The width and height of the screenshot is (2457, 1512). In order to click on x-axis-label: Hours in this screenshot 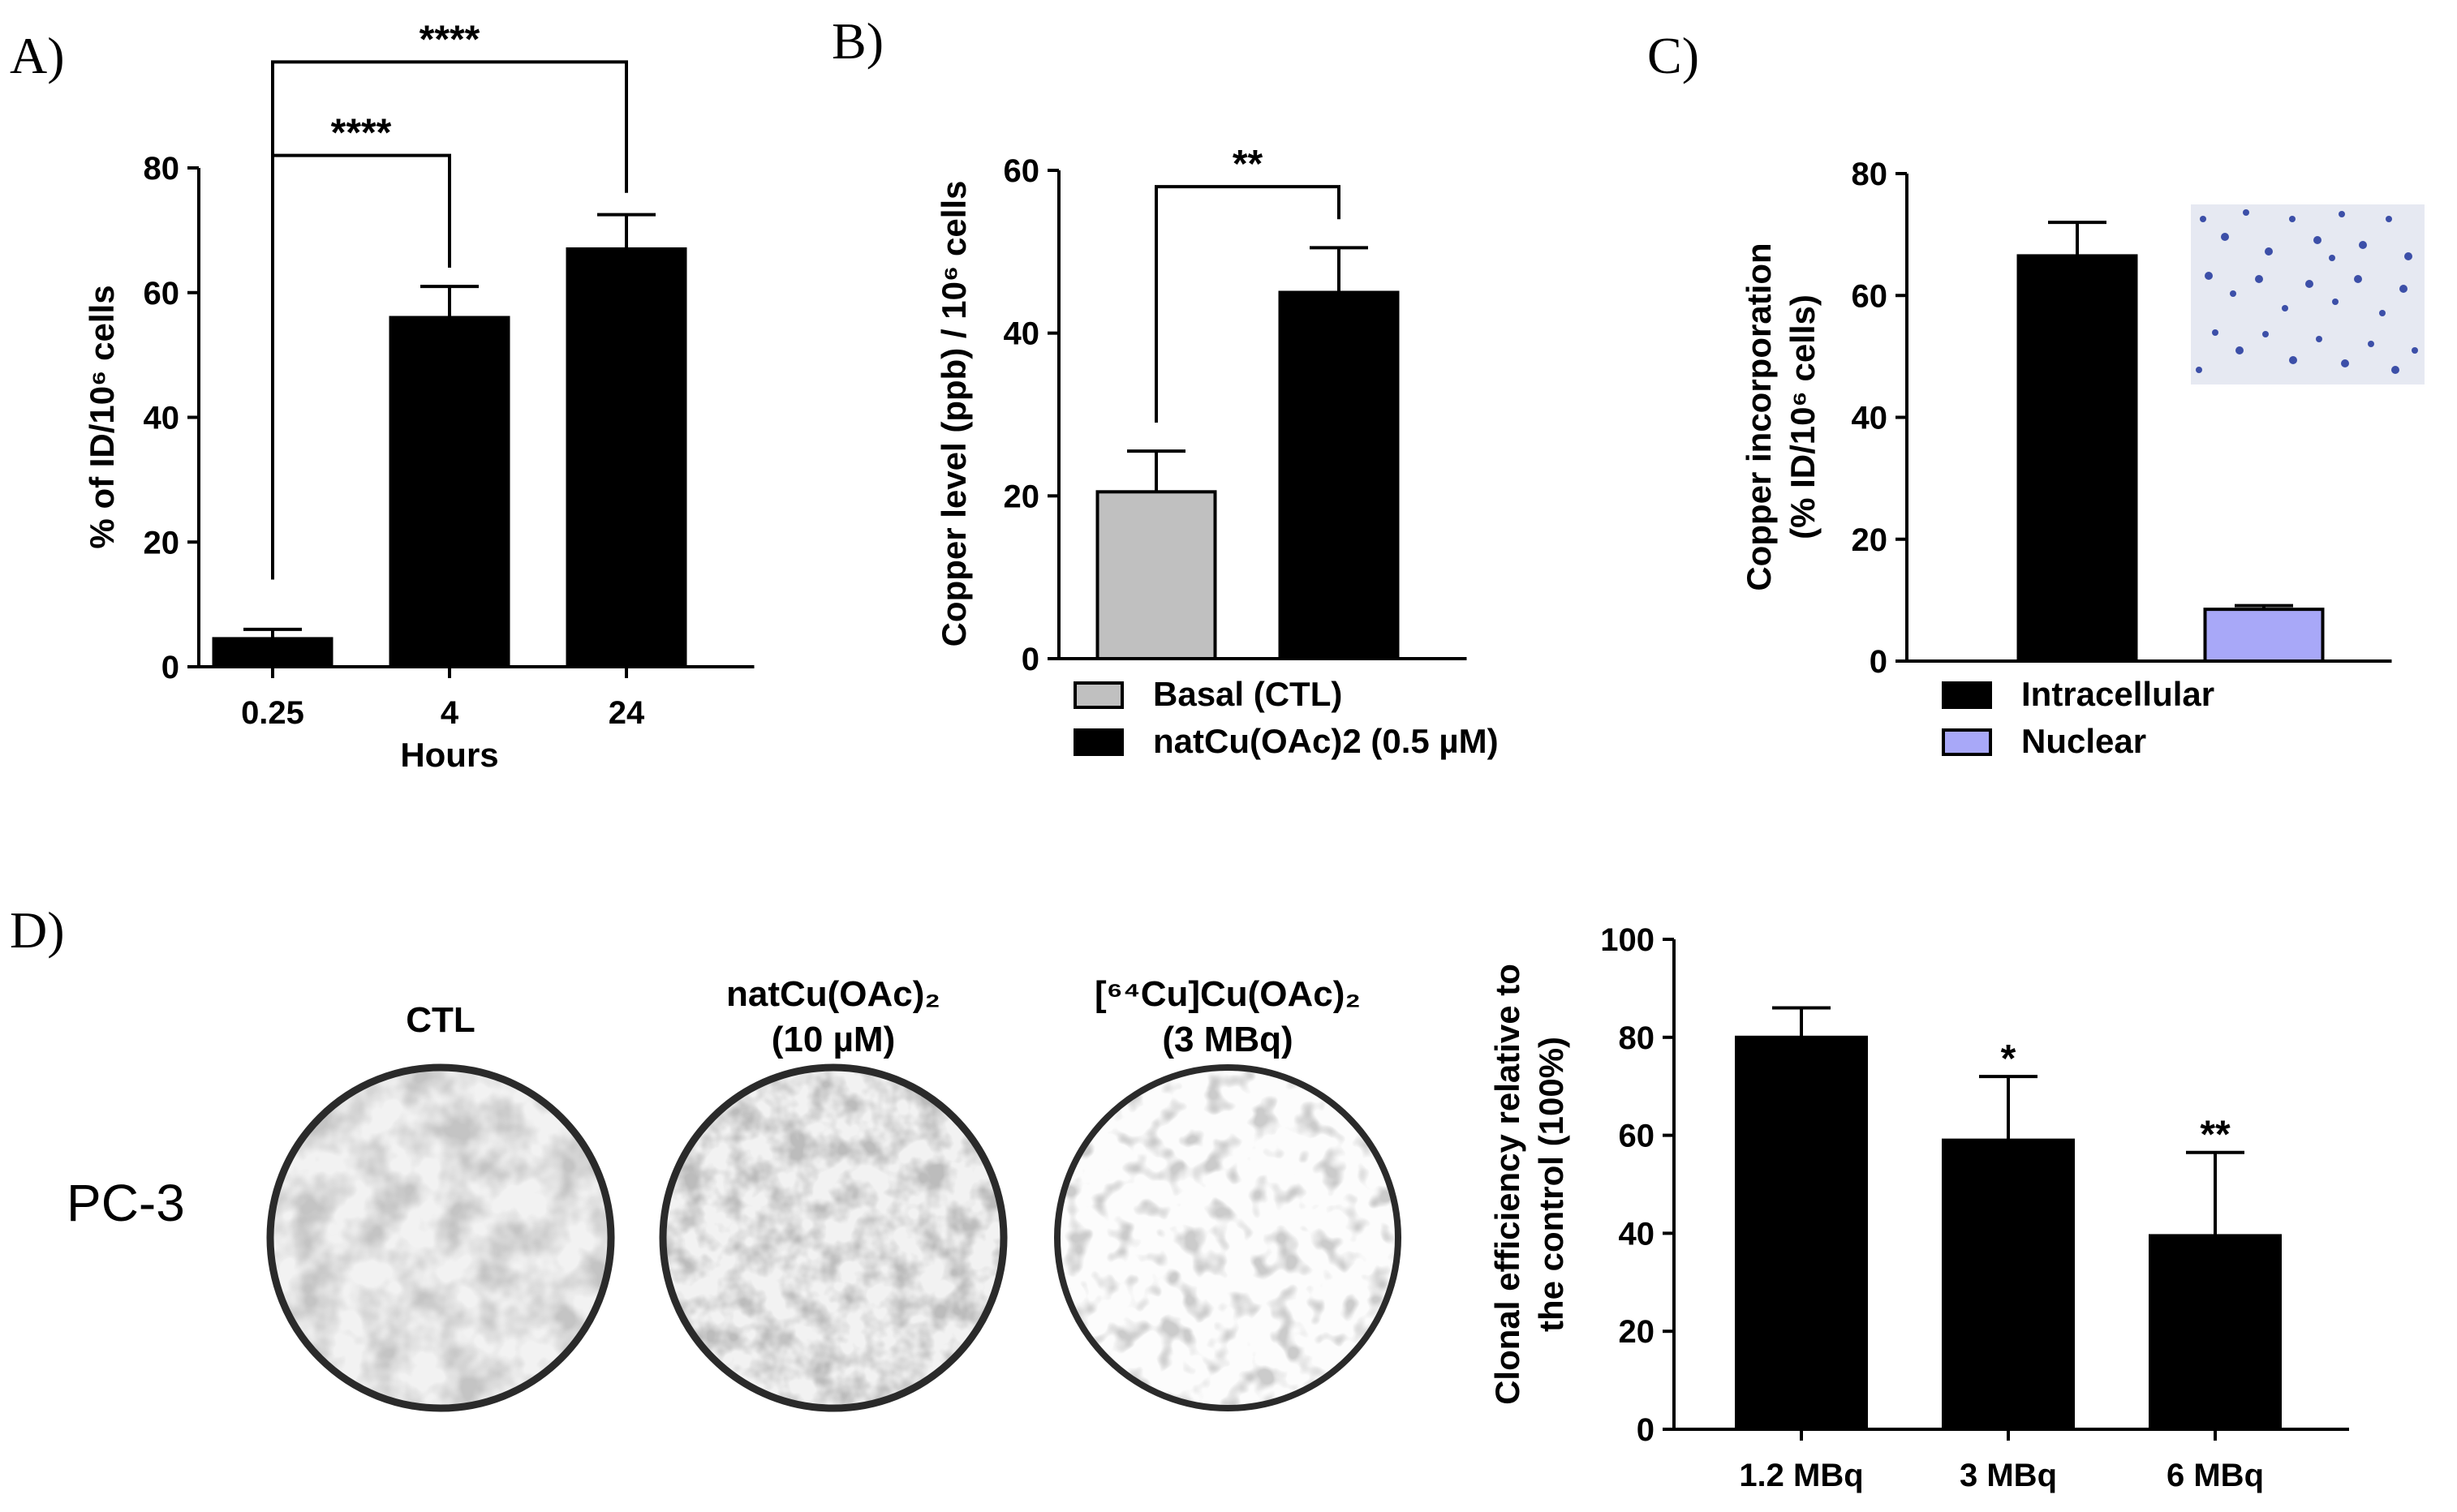, I will do `click(449, 755)`.